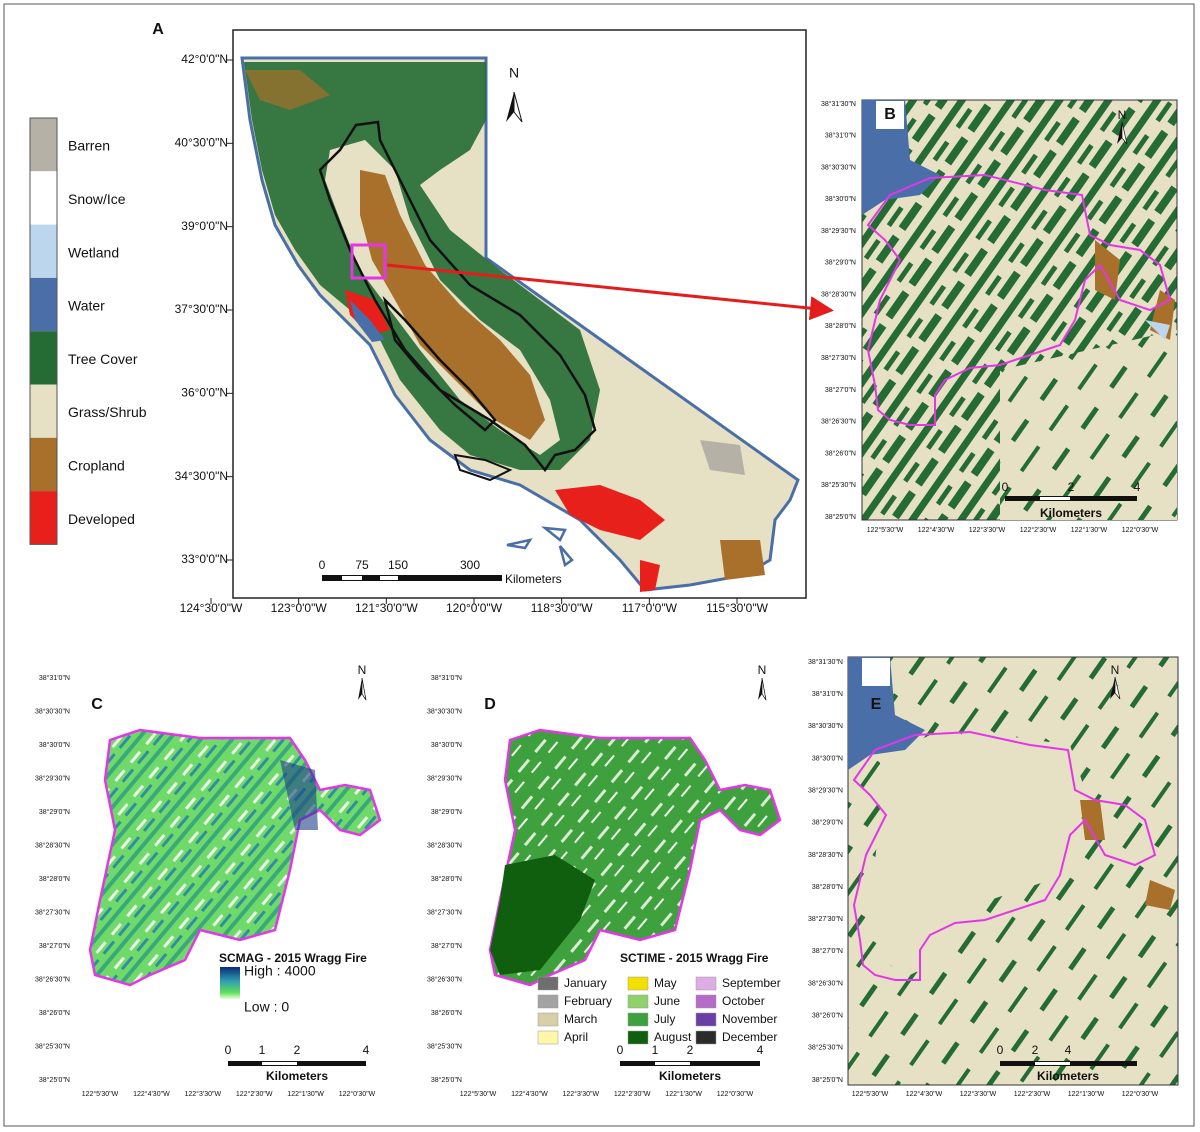 The image size is (1200, 1132). I want to click on study-boundary, so click(457, 296).